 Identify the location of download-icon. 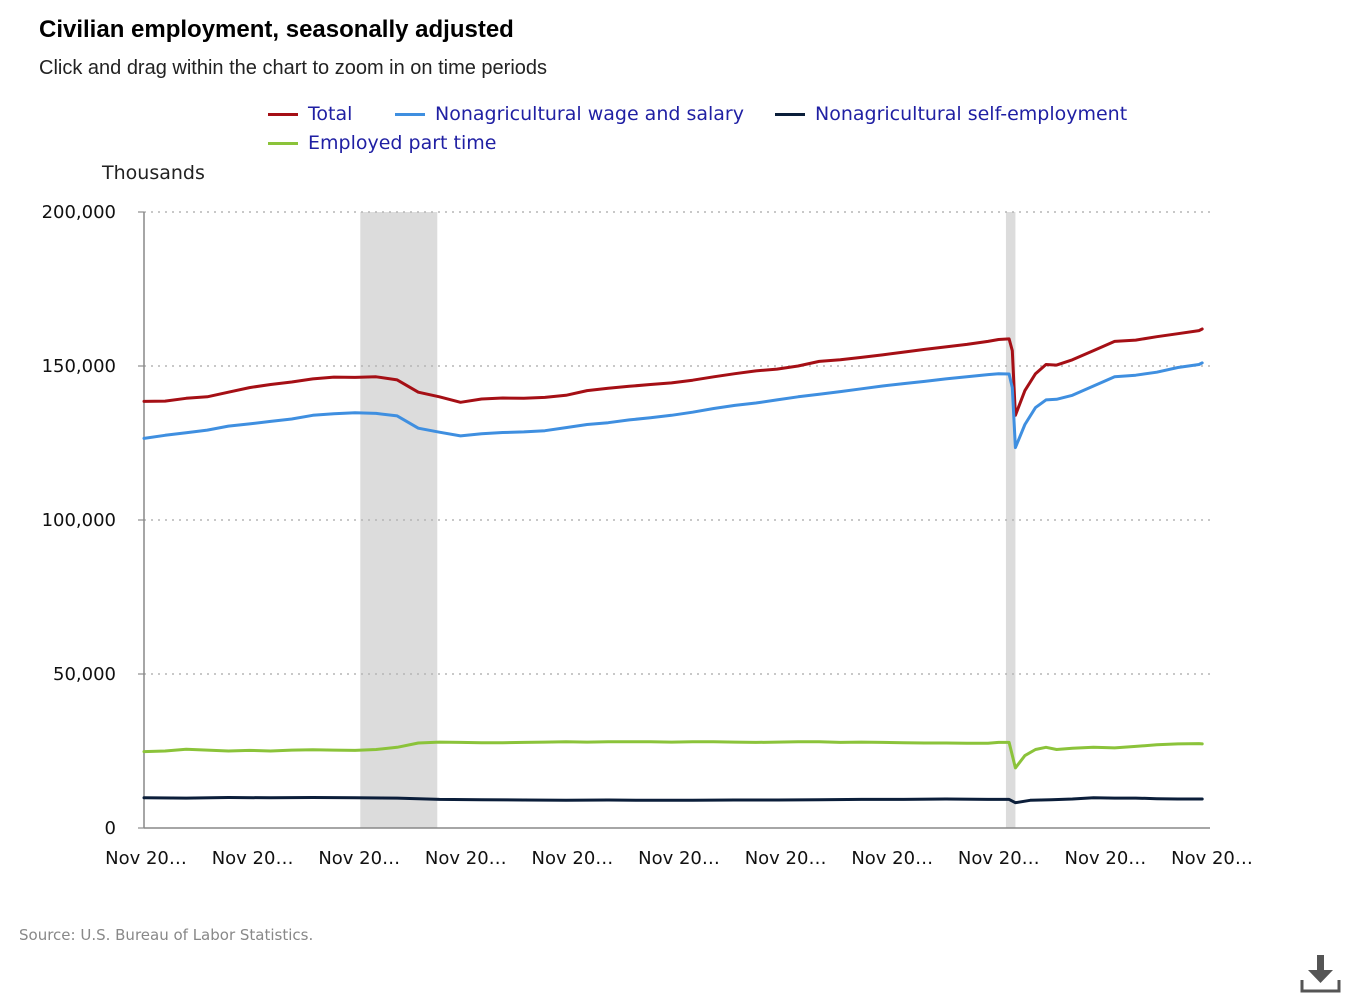
(1320, 972).